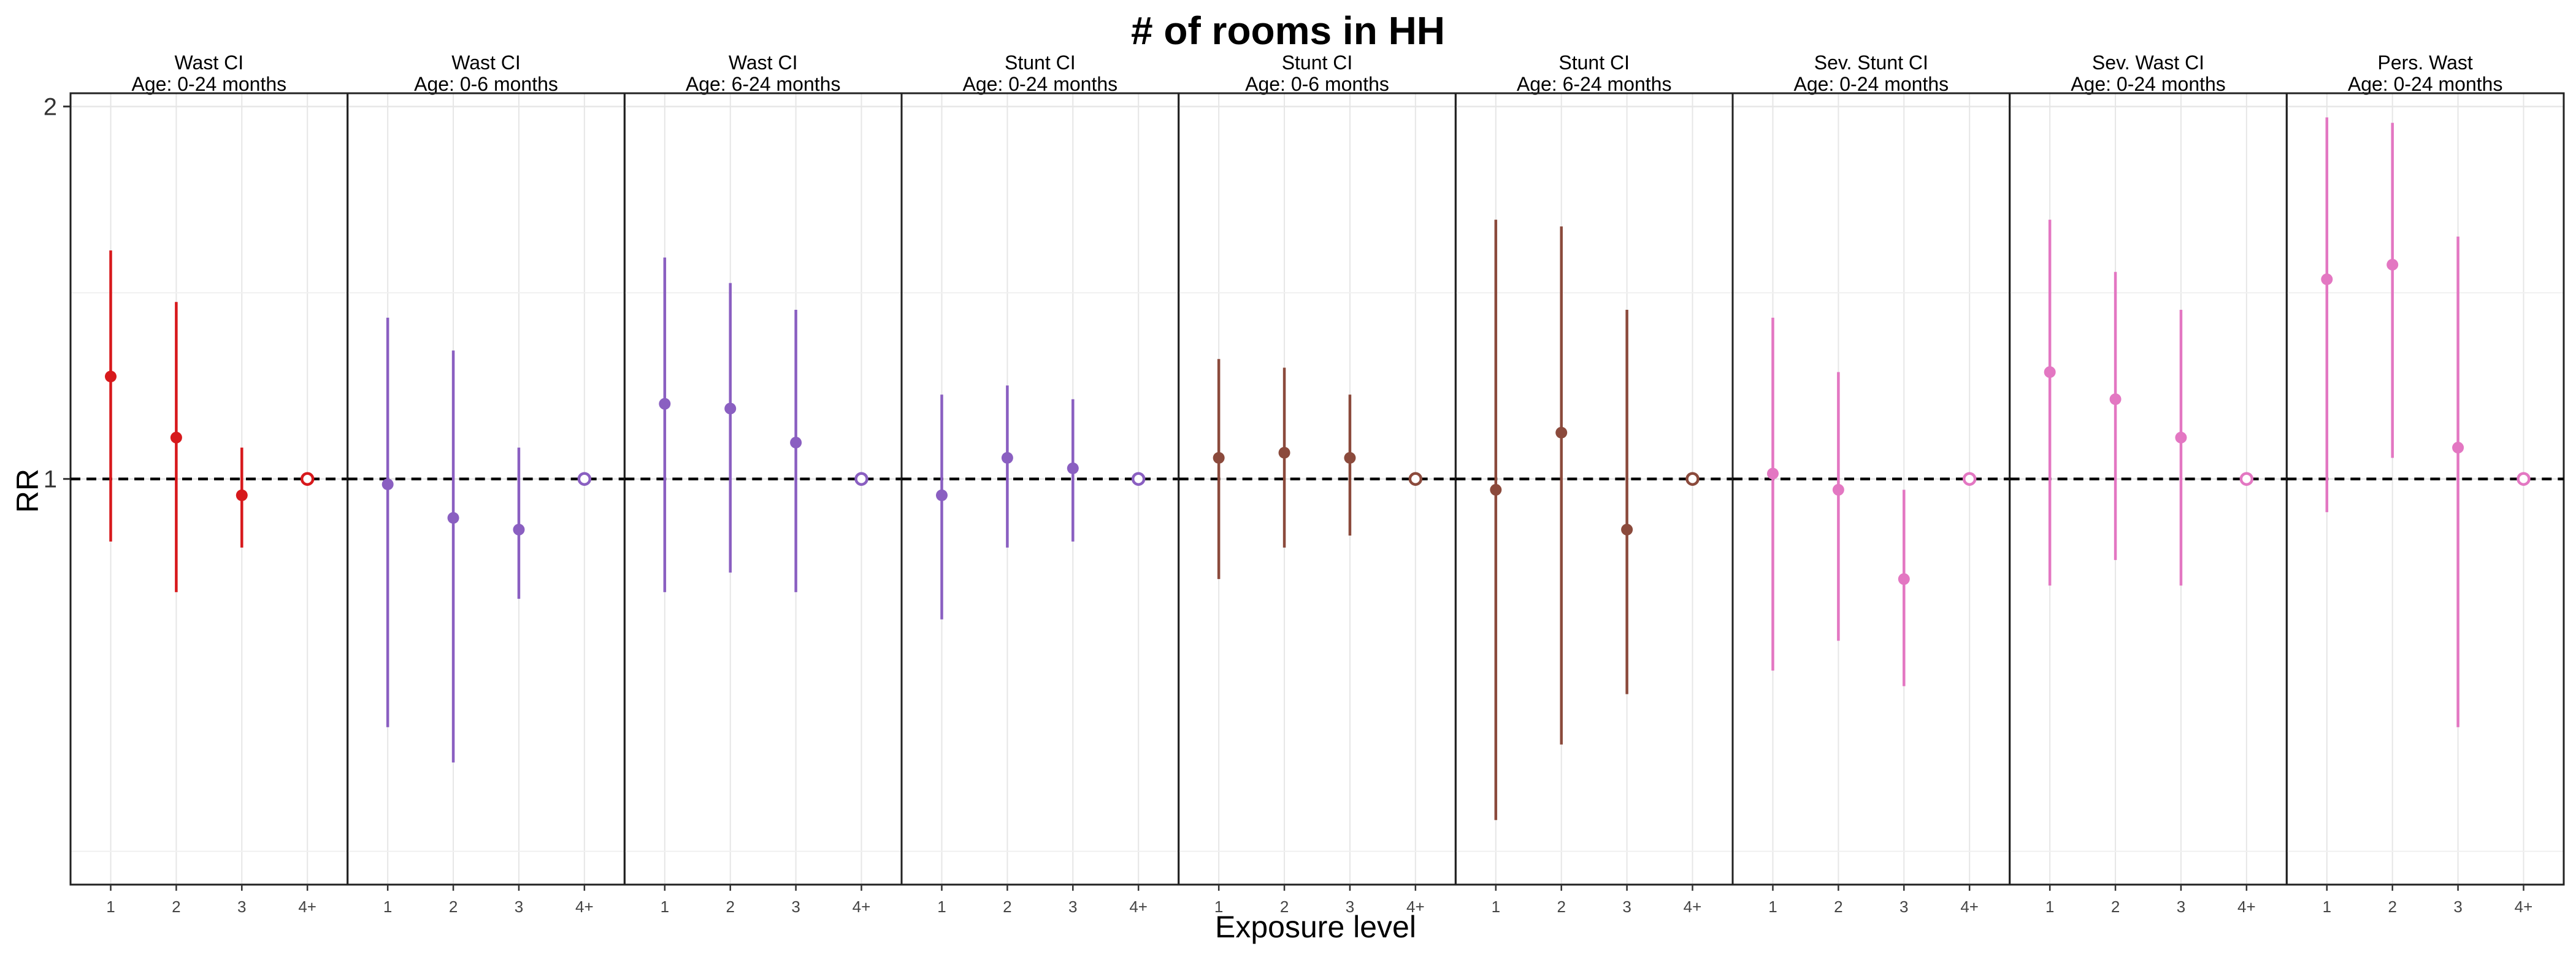 The image size is (2576, 957). Describe the element at coordinates (1871, 63) in the screenshot. I see `facet-title-outcome: Sev. Stunt CI` at that location.